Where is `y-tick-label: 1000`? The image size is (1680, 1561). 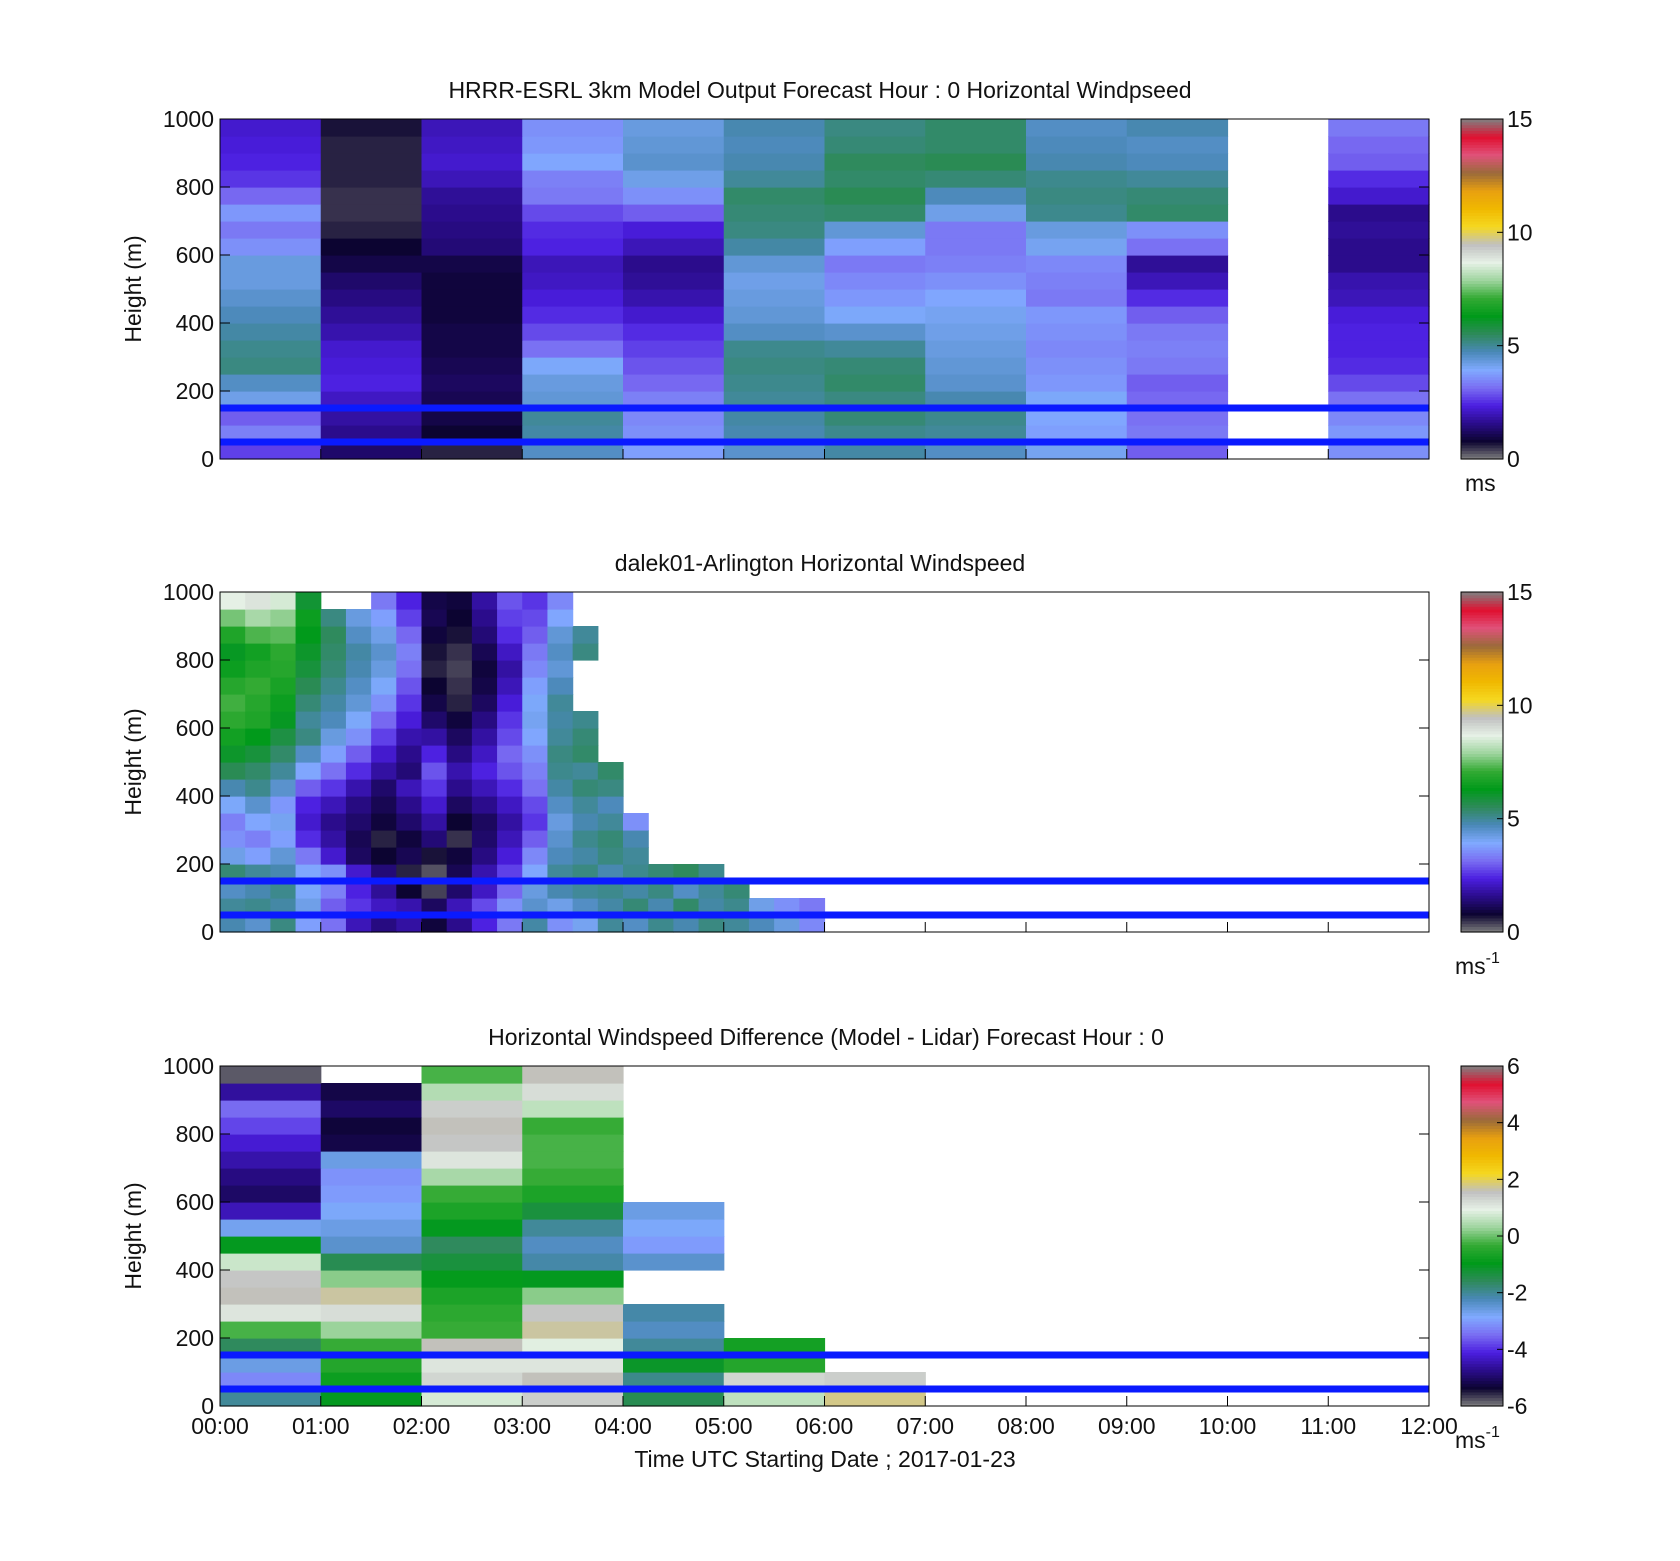
y-tick-label: 1000 is located at coordinates (188, 592).